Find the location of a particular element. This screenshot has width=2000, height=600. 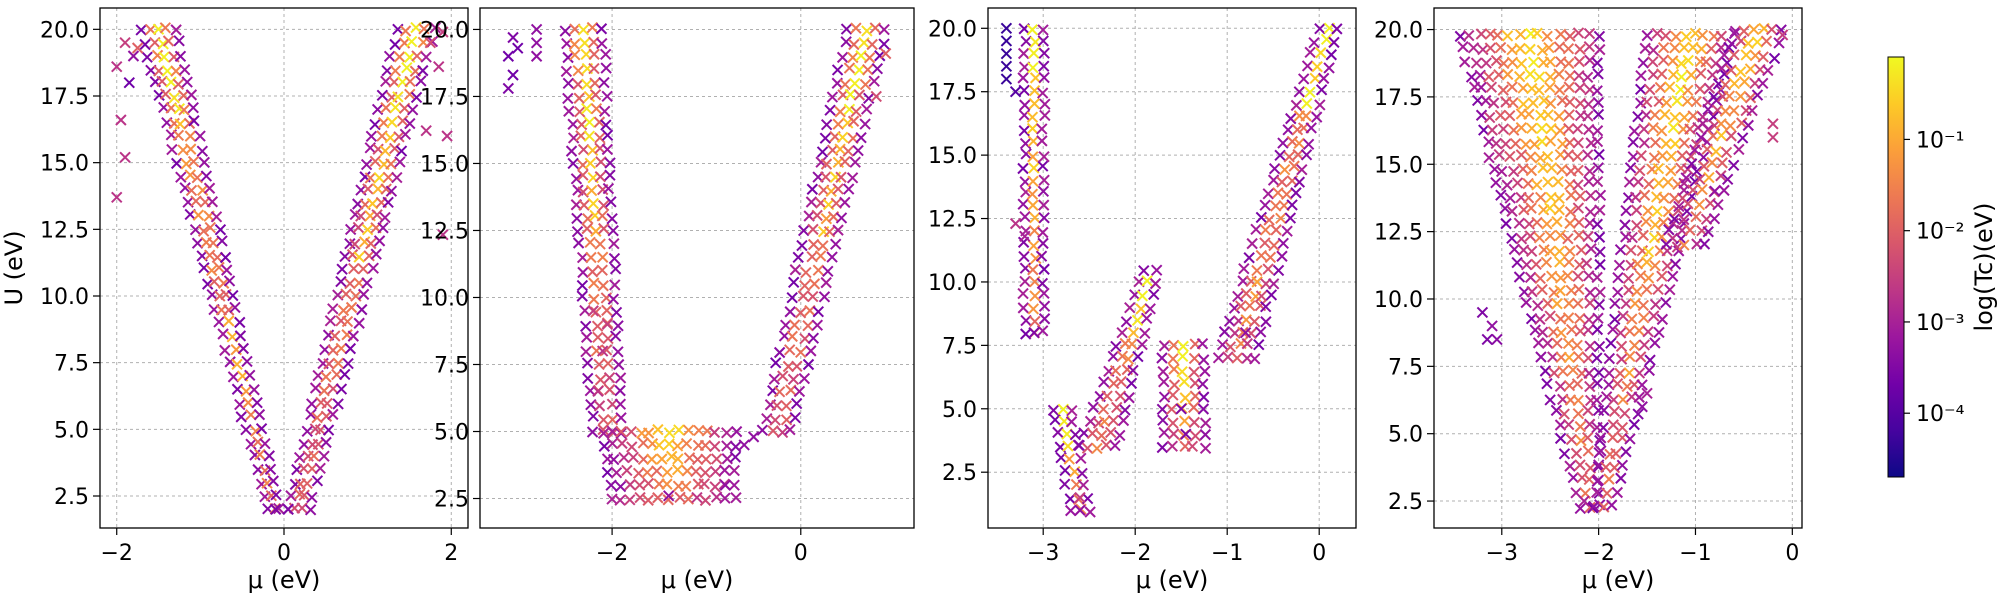

y-tick-label: 10.0 is located at coordinates (64, 297).